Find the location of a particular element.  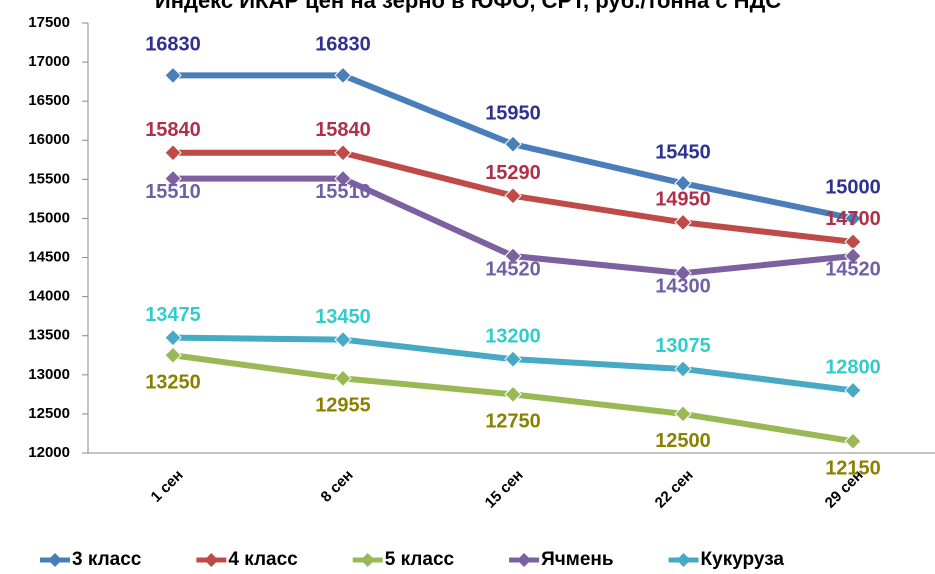

x-tick-label: 15 сен is located at coordinates (504, 489).